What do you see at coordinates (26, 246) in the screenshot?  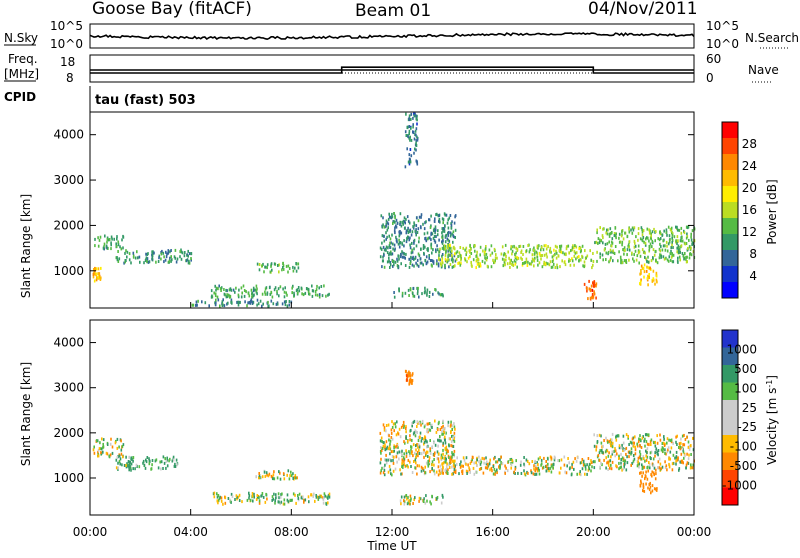 I see `power-y-axis-label: Slant Range [km]` at bounding box center [26, 246].